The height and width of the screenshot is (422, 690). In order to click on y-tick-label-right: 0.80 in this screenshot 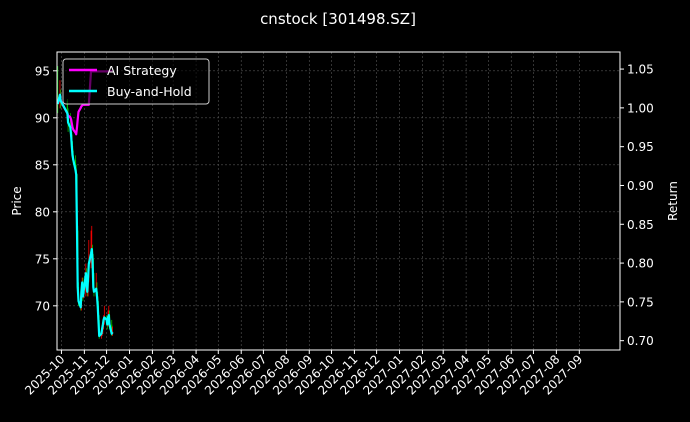, I will do `click(640, 264)`.